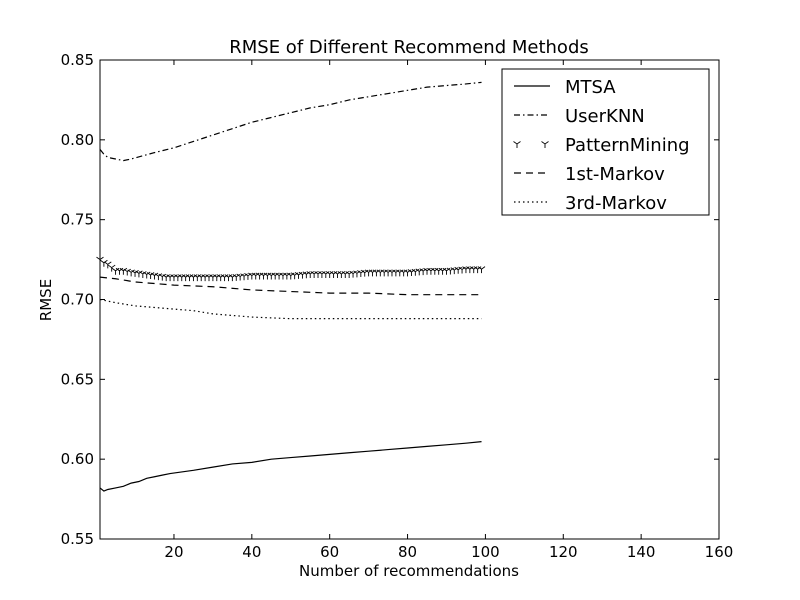 The height and width of the screenshot is (600, 800). What do you see at coordinates (291, 269) in the screenshot?
I see `series-patternmining` at bounding box center [291, 269].